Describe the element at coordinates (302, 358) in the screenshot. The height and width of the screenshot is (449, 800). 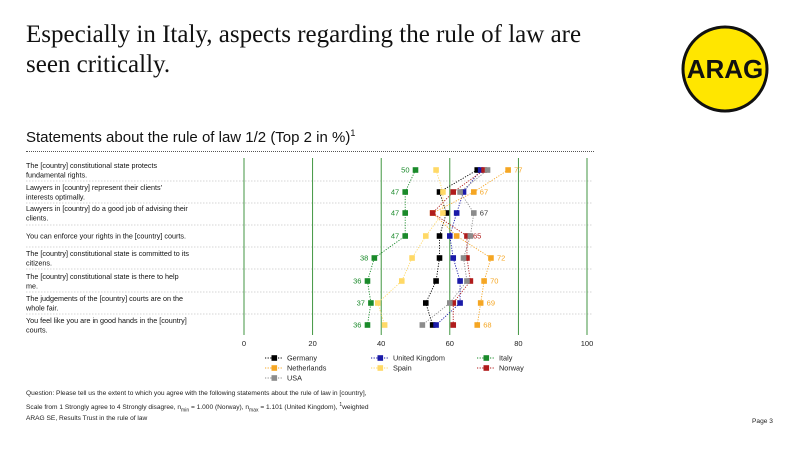
I see `legend-label: Germany` at that location.